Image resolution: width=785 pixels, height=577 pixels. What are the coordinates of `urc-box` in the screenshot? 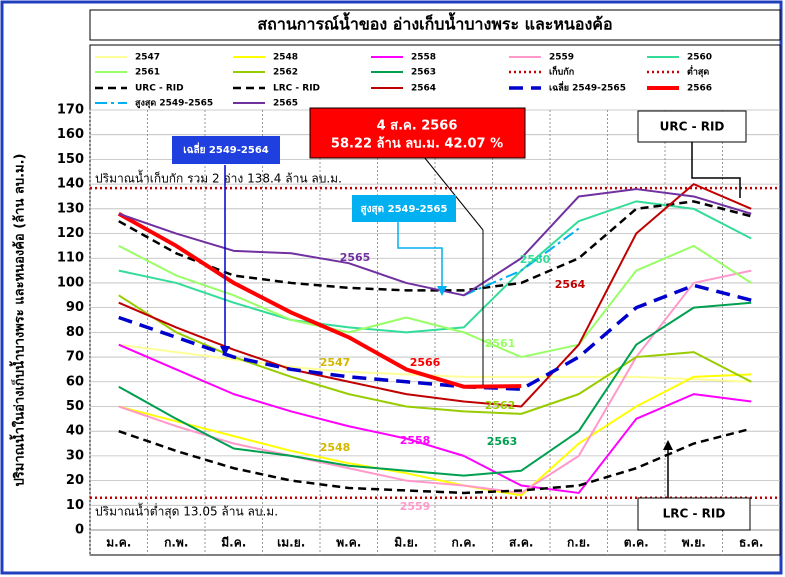 It's located at (692, 126).